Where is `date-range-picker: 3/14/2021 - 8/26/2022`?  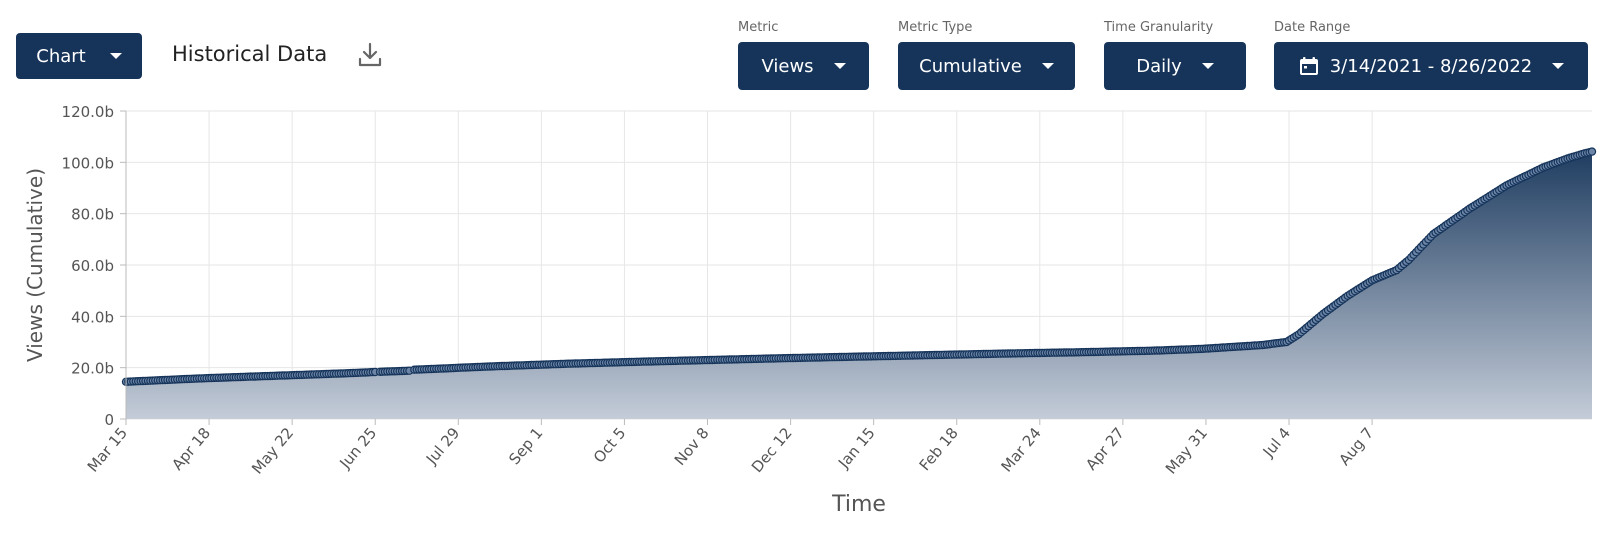
date-range-picker: 3/14/2021 - 8/26/2022 is located at coordinates (1431, 66).